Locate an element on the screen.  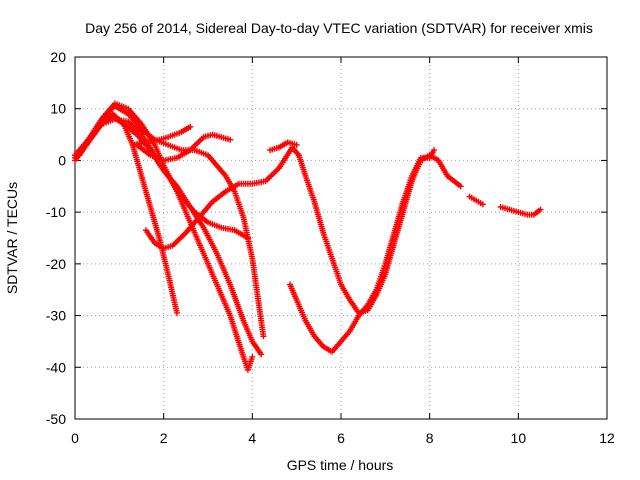
series-track-l is located at coordinates (520, 210).